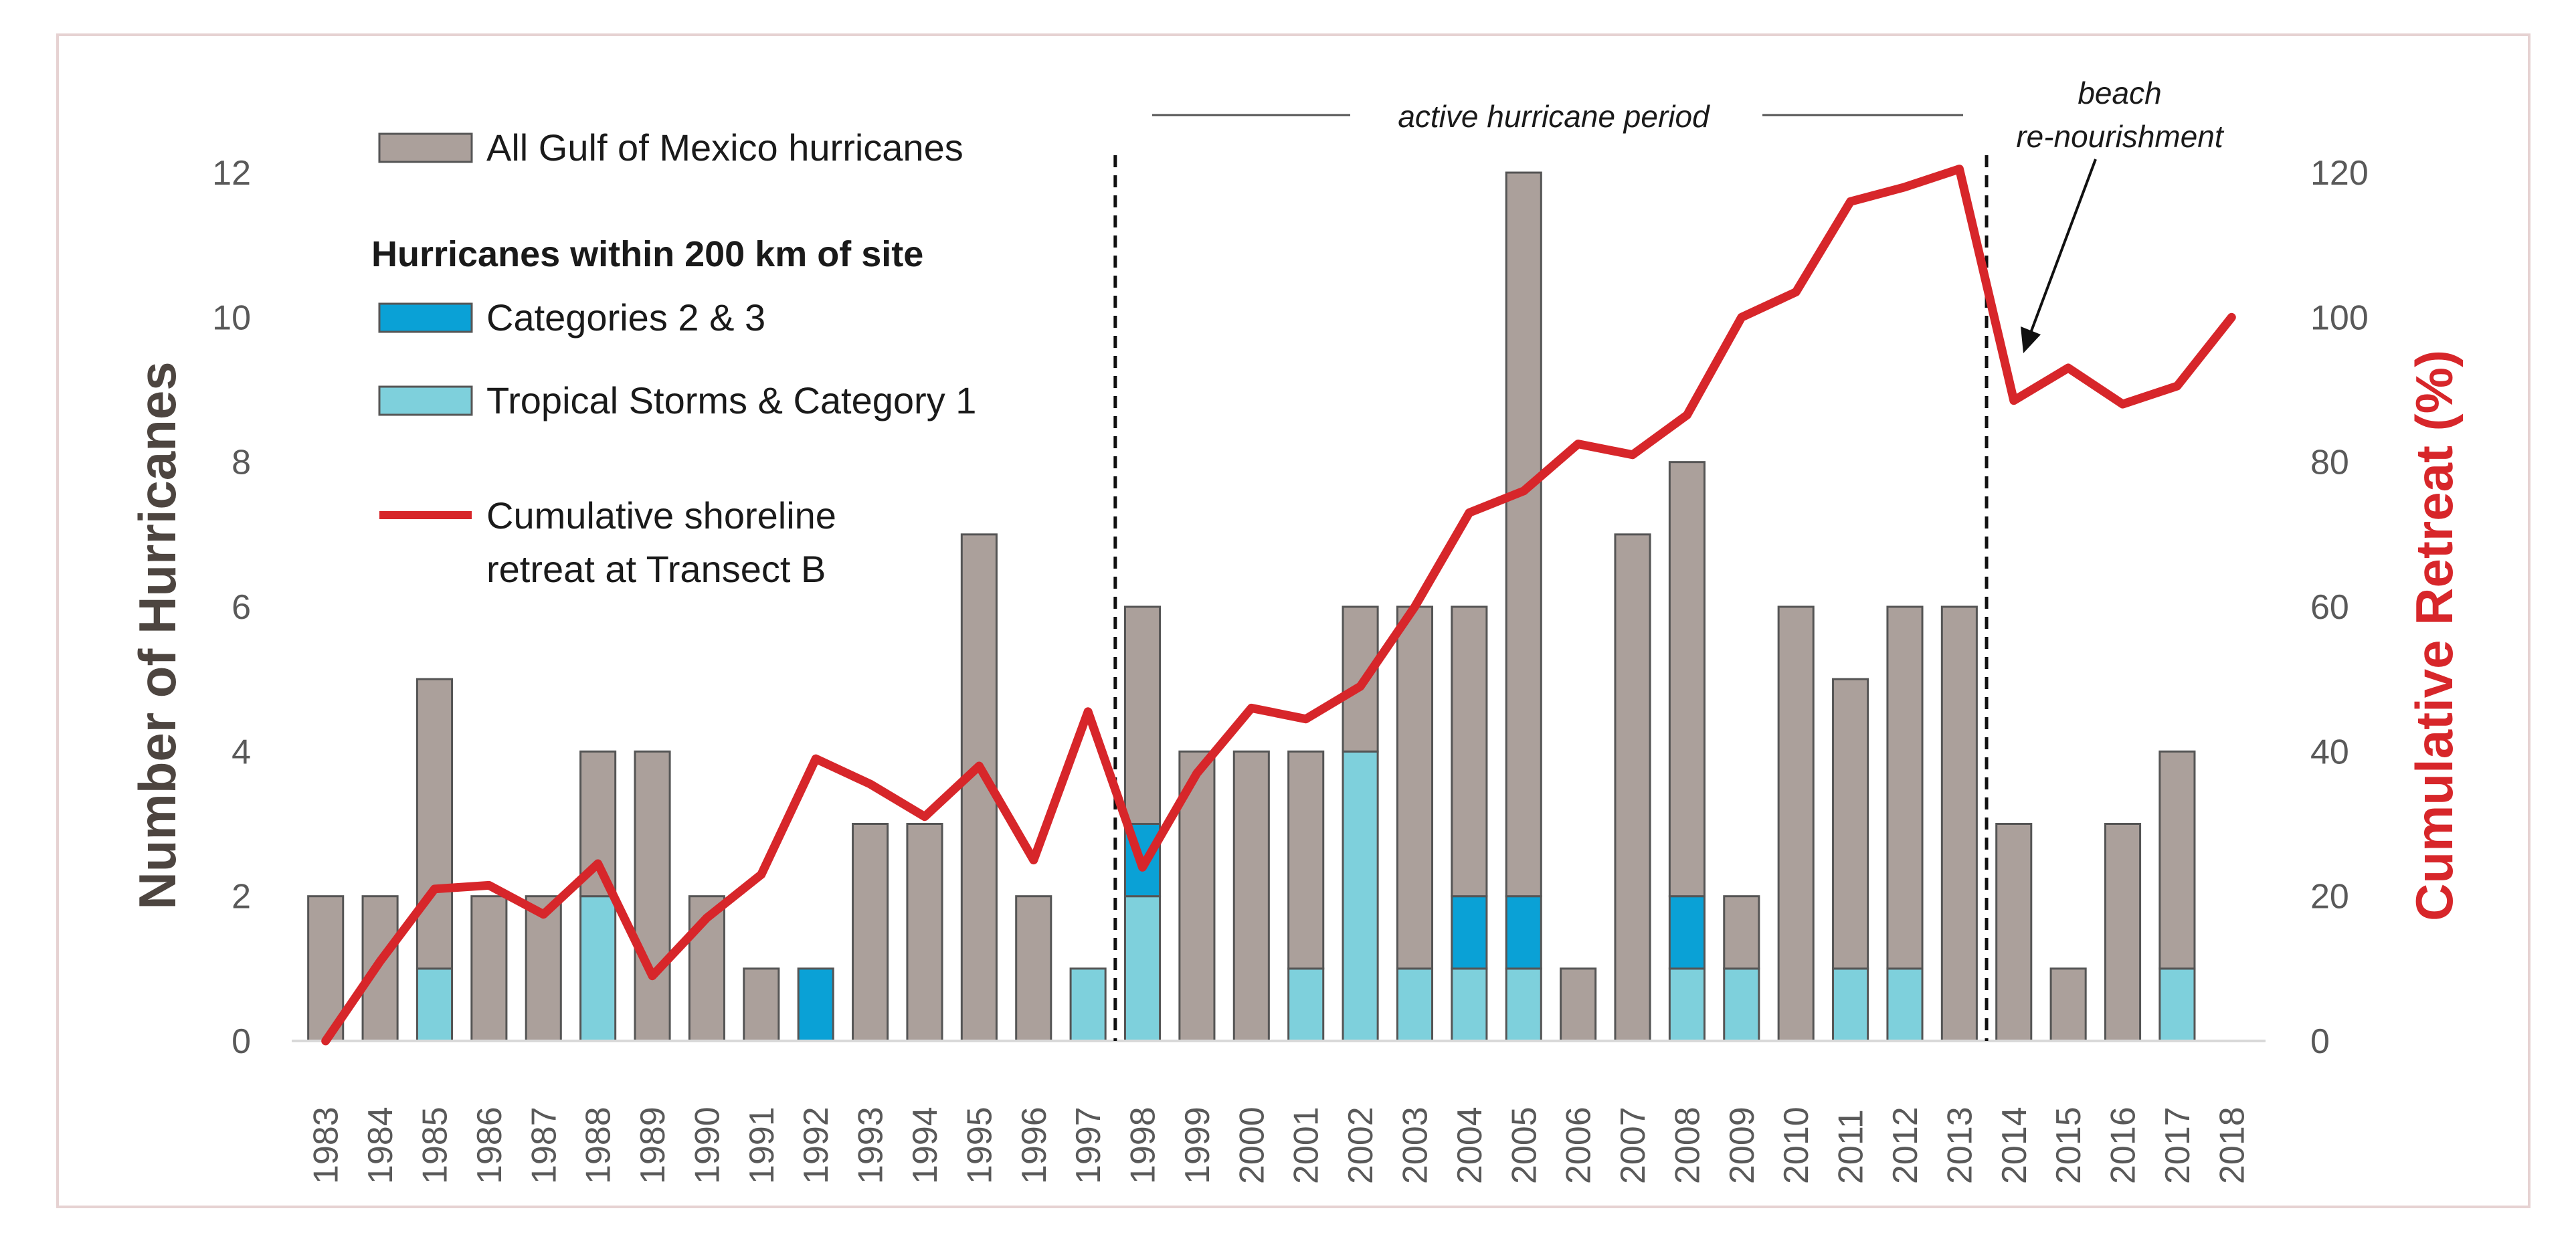 The height and width of the screenshot is (1245, 2576). What do you see at coordinates (625, 317) in the screenshot?
I see `legend-label-cat23: Categories 2 & 3` at bounding box center [625, 317].